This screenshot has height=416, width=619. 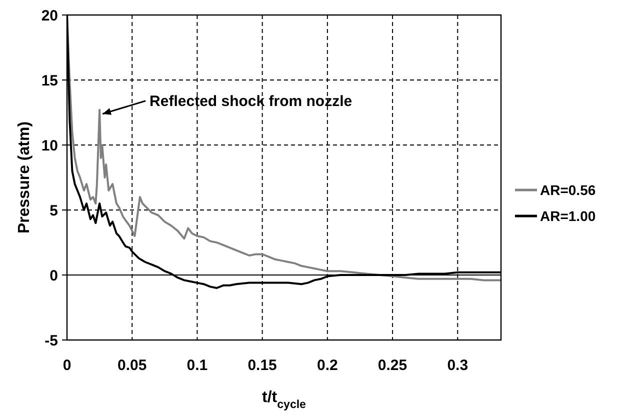 What do you see at coordinates (457, 365) in the screenshot?
I see `x-tick-label: 0.3` at bounding box center [457, 365].